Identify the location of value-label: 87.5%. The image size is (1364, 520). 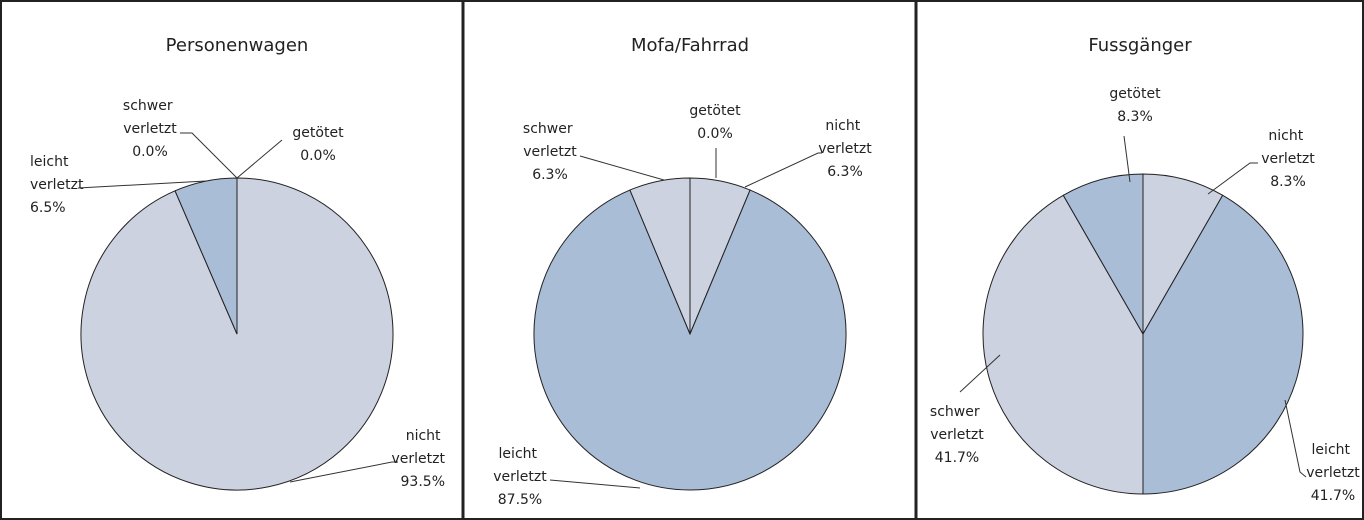
(520, 500).